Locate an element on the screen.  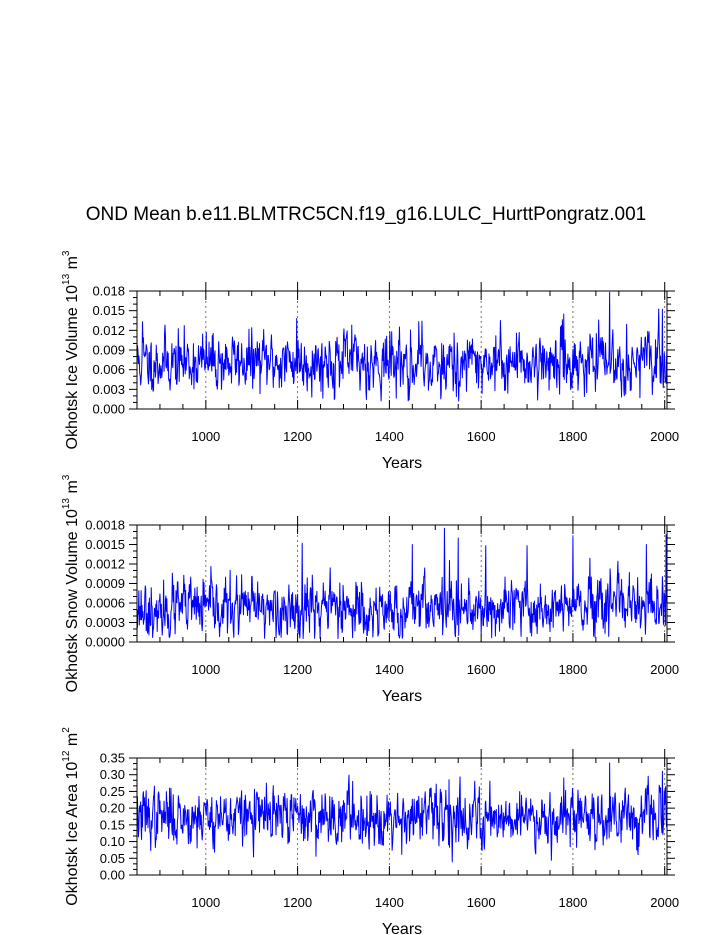
ytick-label: 0.15 is located at coordinates (112, 824).